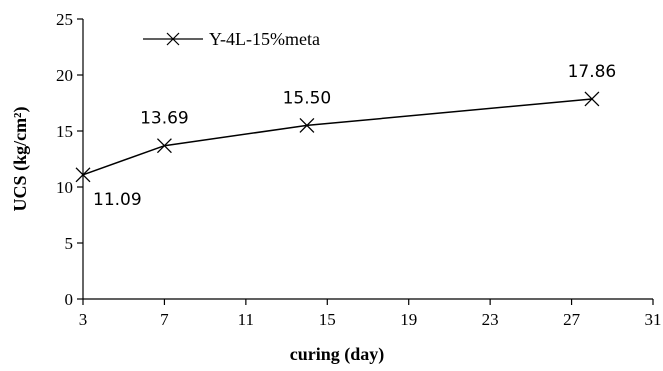 The height and width of the screenshot is (371, 663). What do you see at coordinates (117, 200) in the screenshot?
I see `data-label: 11.09` at bounding box center [117, 200].